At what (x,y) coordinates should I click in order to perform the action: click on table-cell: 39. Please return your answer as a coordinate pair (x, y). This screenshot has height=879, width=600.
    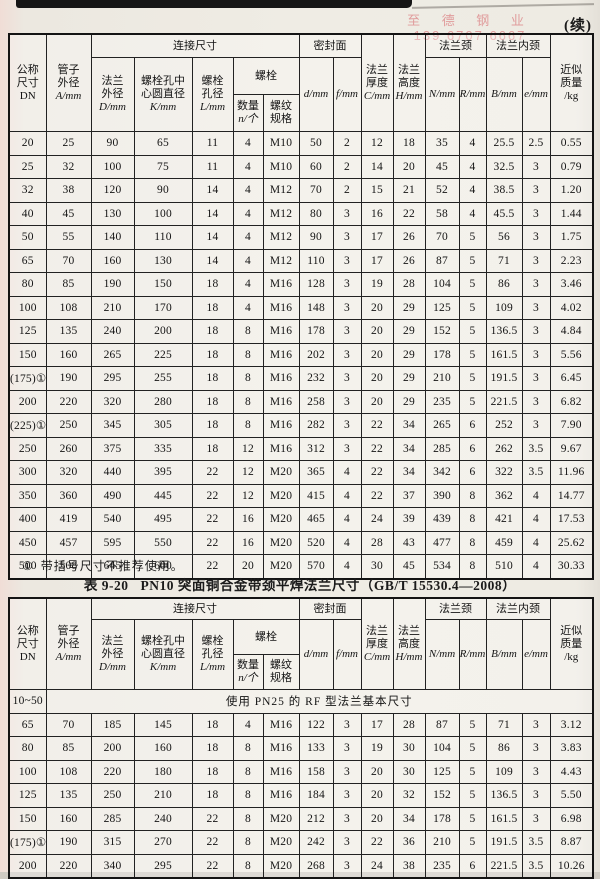
    Looking at the image, I should click on (409, 519).